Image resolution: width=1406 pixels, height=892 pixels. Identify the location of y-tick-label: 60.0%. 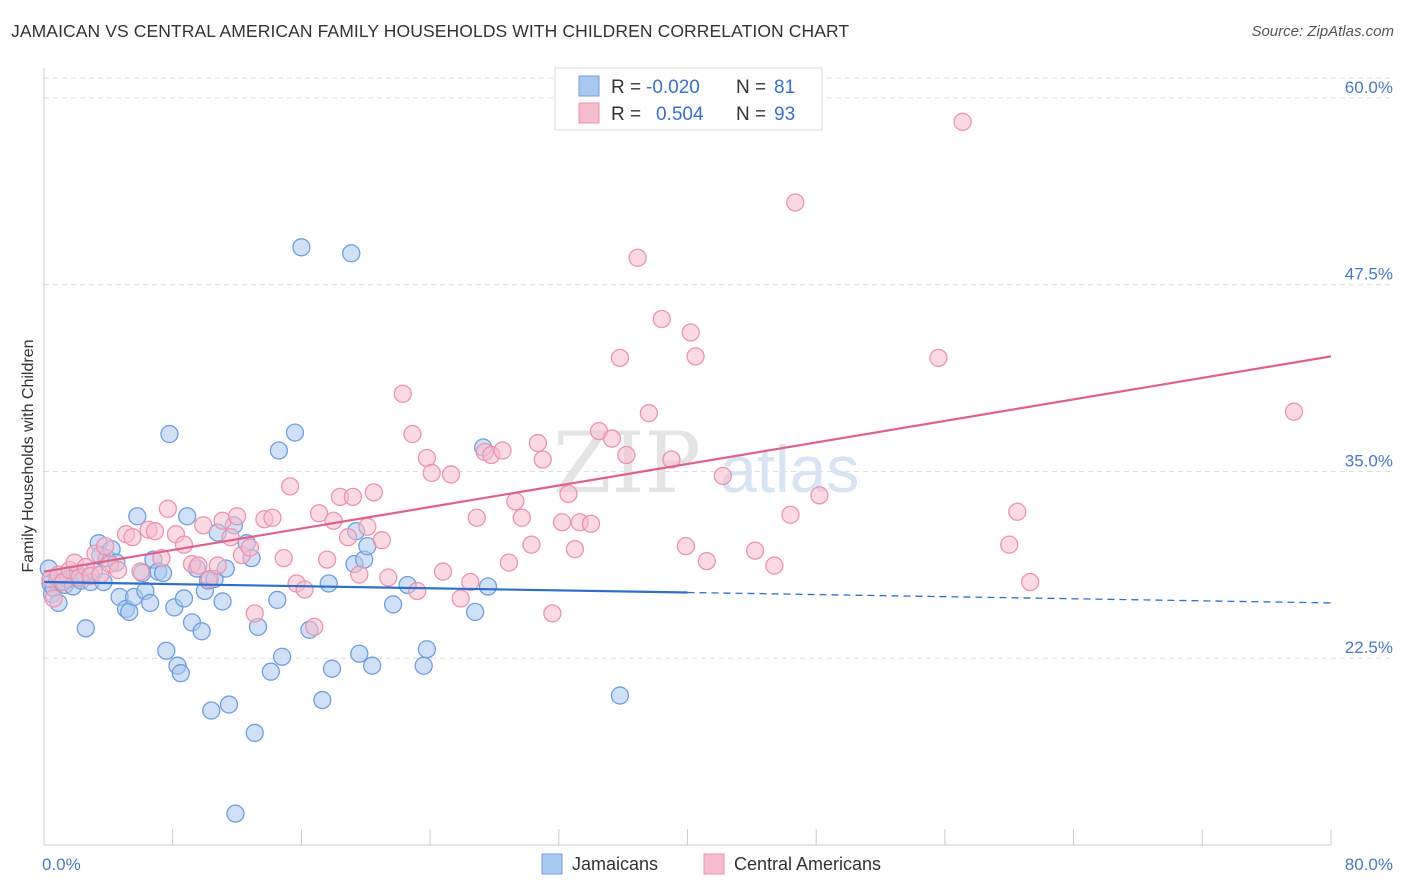
(1369, 87).